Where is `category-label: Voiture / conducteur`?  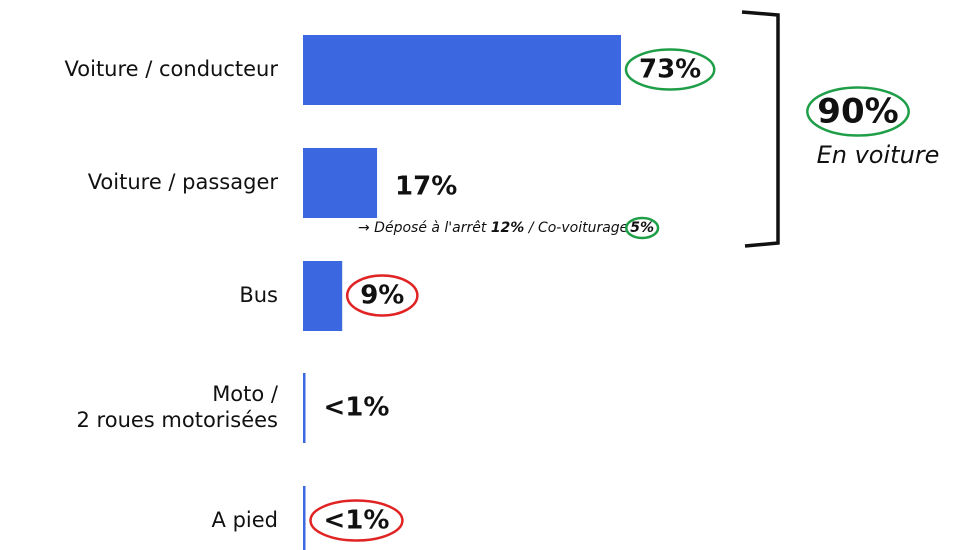 category-label: Voiture / conducteur is located at coordinates (172, 69).